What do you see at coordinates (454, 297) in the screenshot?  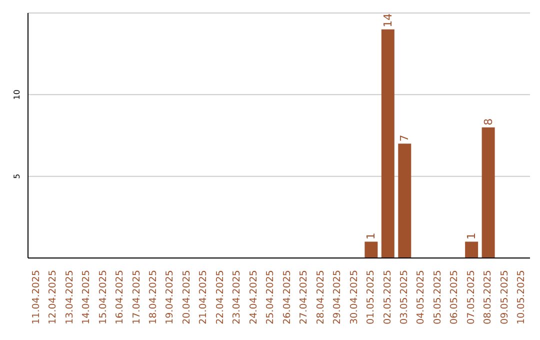 I see `x-tick-label: 06.05.2025` at bounding box center [454, 297].